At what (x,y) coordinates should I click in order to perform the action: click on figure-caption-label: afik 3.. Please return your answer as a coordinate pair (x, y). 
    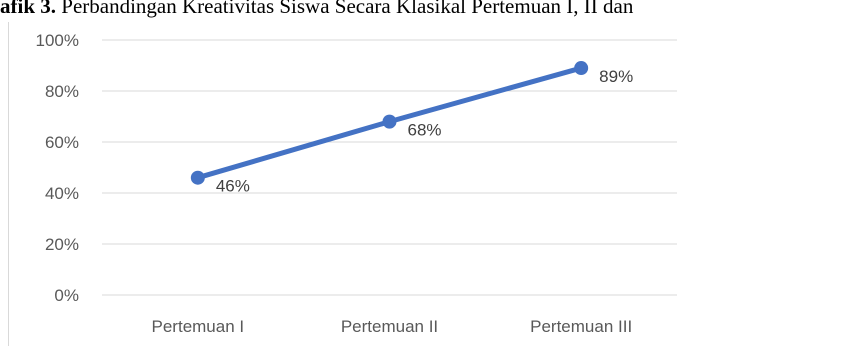
    Looking at the image, I should click on (28, 9).